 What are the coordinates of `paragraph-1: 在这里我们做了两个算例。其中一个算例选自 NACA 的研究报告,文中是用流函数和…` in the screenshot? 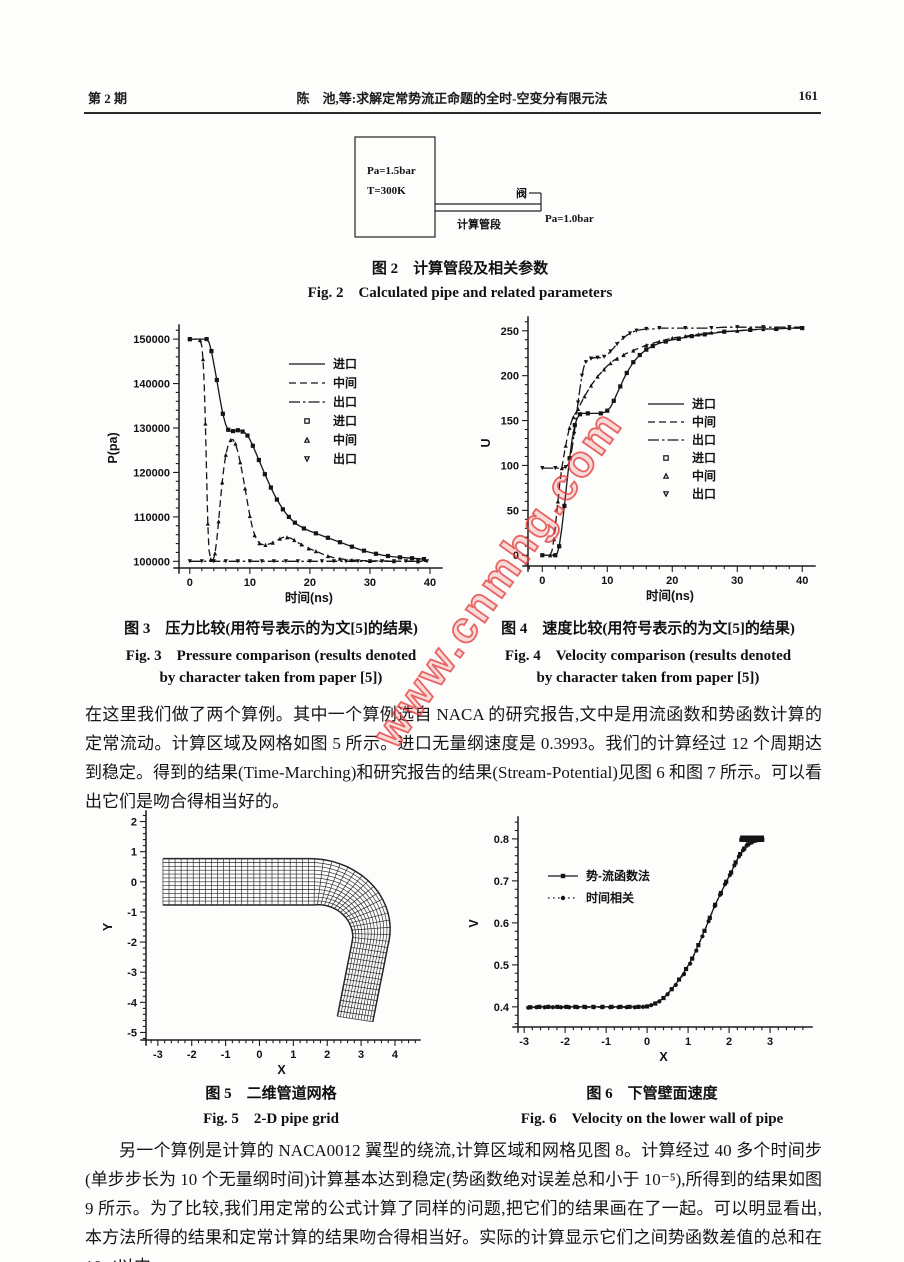 It's located at (453, 758).